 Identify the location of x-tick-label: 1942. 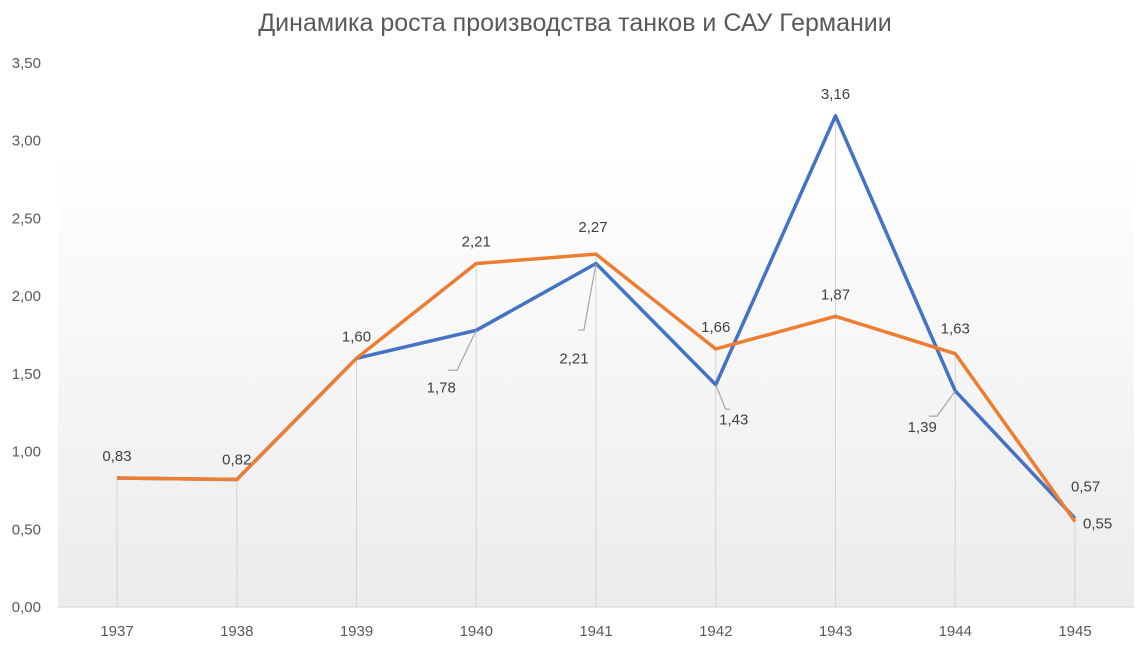
(715, 631).